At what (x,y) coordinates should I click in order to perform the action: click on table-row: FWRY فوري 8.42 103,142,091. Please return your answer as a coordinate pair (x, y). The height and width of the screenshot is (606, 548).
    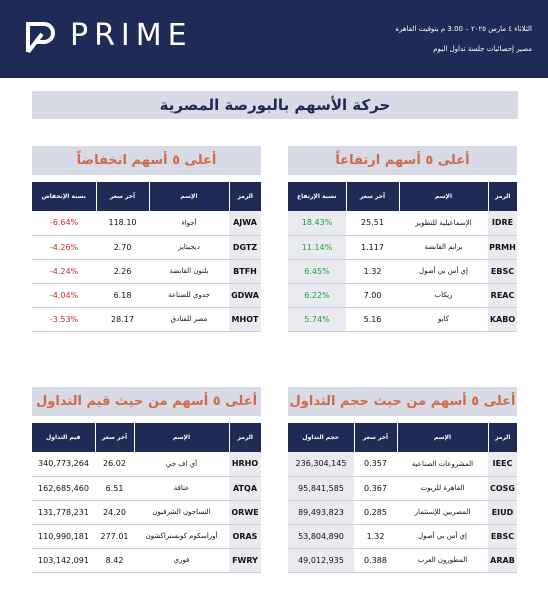
    Looking at the image, I should click on (146, 560).